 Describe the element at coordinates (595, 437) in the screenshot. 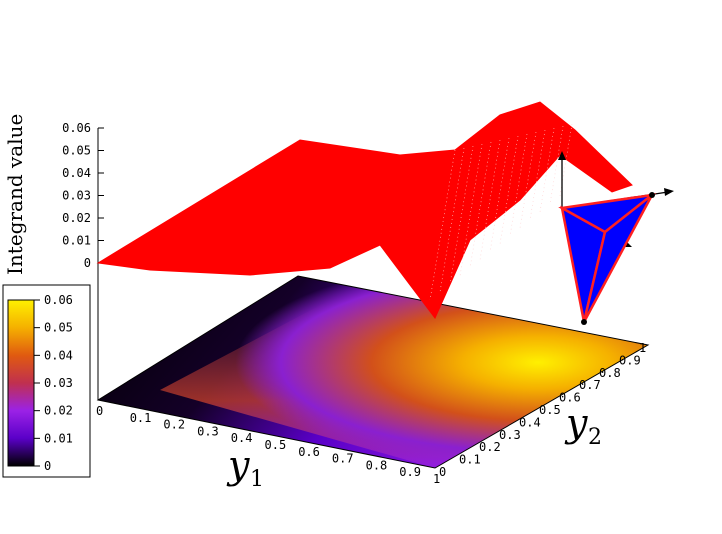

I see `y2-axis-sub: 2` at that location.